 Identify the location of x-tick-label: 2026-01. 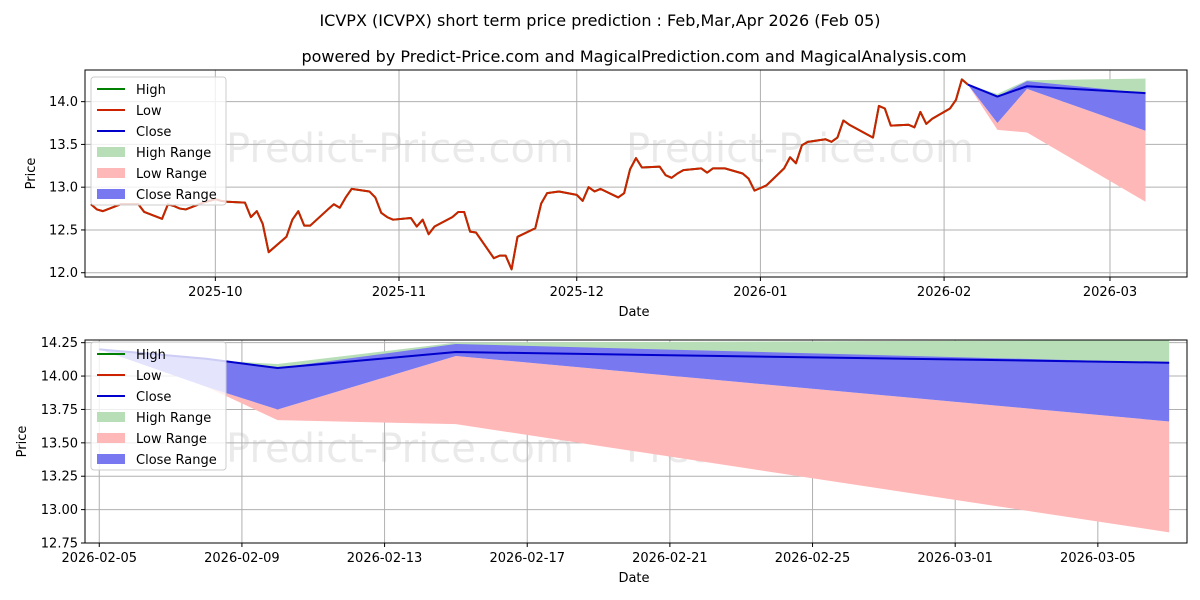
(760, 292).